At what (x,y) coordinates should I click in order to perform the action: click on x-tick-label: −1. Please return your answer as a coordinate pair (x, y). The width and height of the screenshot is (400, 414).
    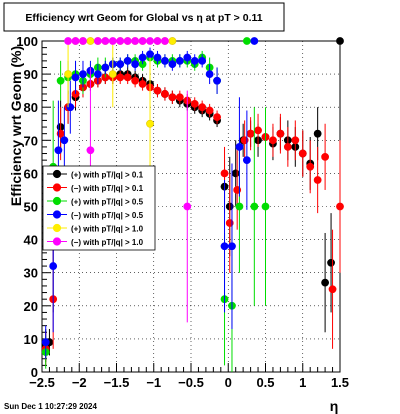
    Looking at the image, I should click on (153, 382).